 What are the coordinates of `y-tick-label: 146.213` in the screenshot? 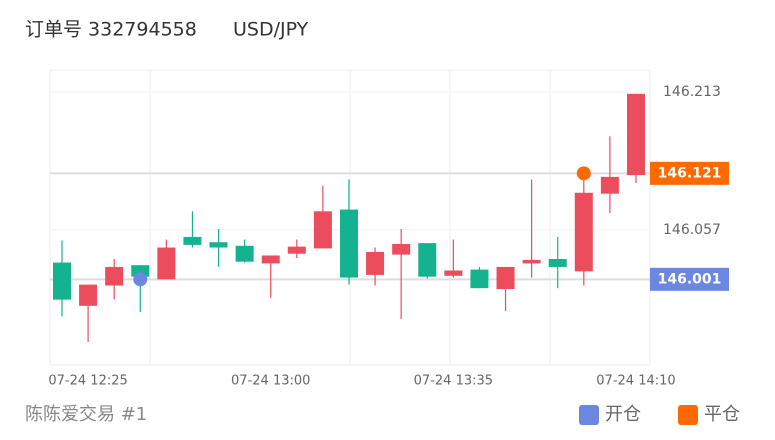 It's located at (692, 92).